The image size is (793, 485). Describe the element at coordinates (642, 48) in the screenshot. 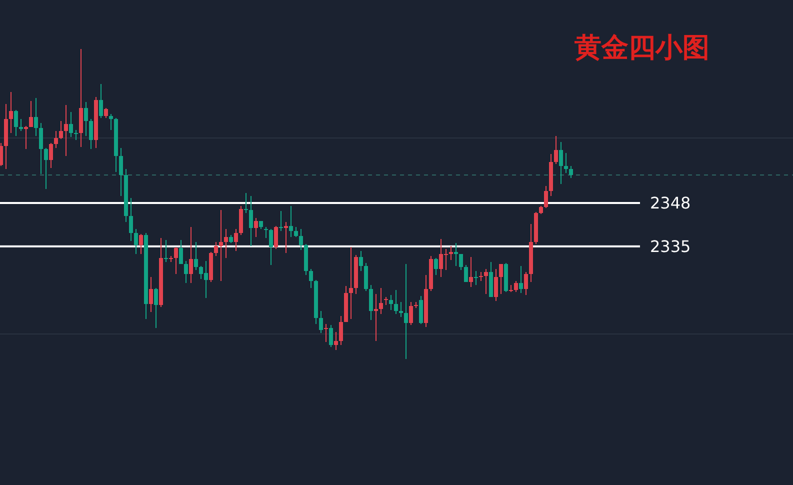

I see `text: 黄金四小图` at that location.